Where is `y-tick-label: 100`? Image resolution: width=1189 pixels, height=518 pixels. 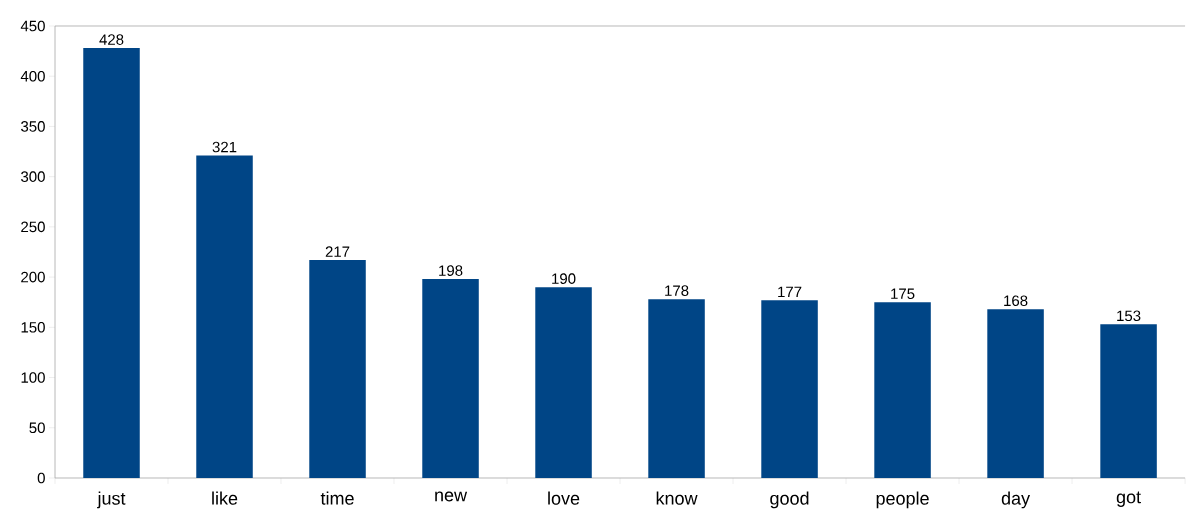 y-tick-label: 100 is located at coordinates (33, 377).